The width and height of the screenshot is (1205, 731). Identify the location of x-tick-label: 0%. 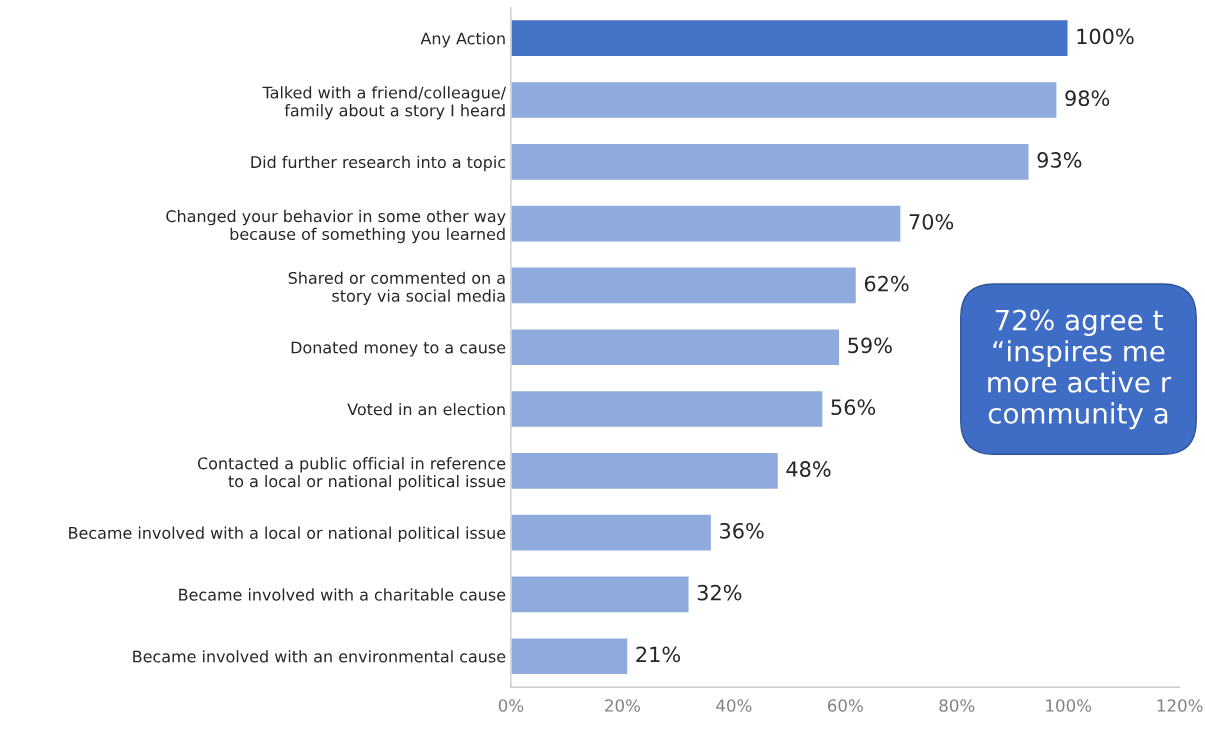
(511, 705).